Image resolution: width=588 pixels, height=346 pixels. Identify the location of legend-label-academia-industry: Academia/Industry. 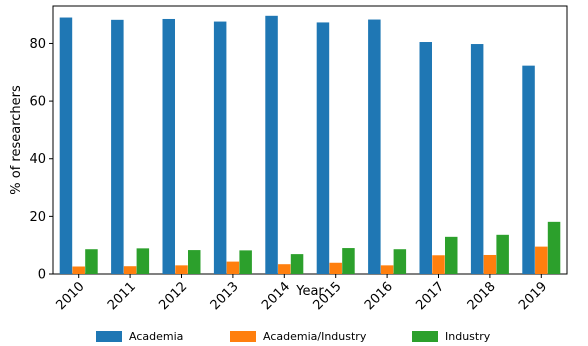
(315, 336).